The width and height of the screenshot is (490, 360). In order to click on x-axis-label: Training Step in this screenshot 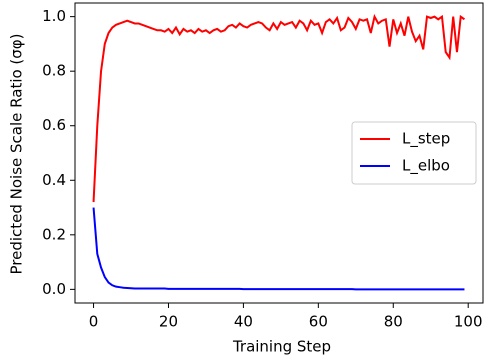, I will do `click(281, 347)`.